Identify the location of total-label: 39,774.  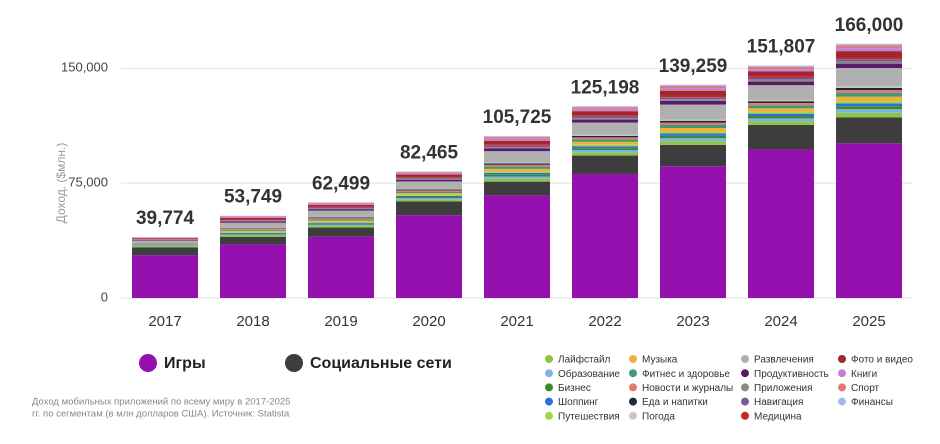
(165, 218).